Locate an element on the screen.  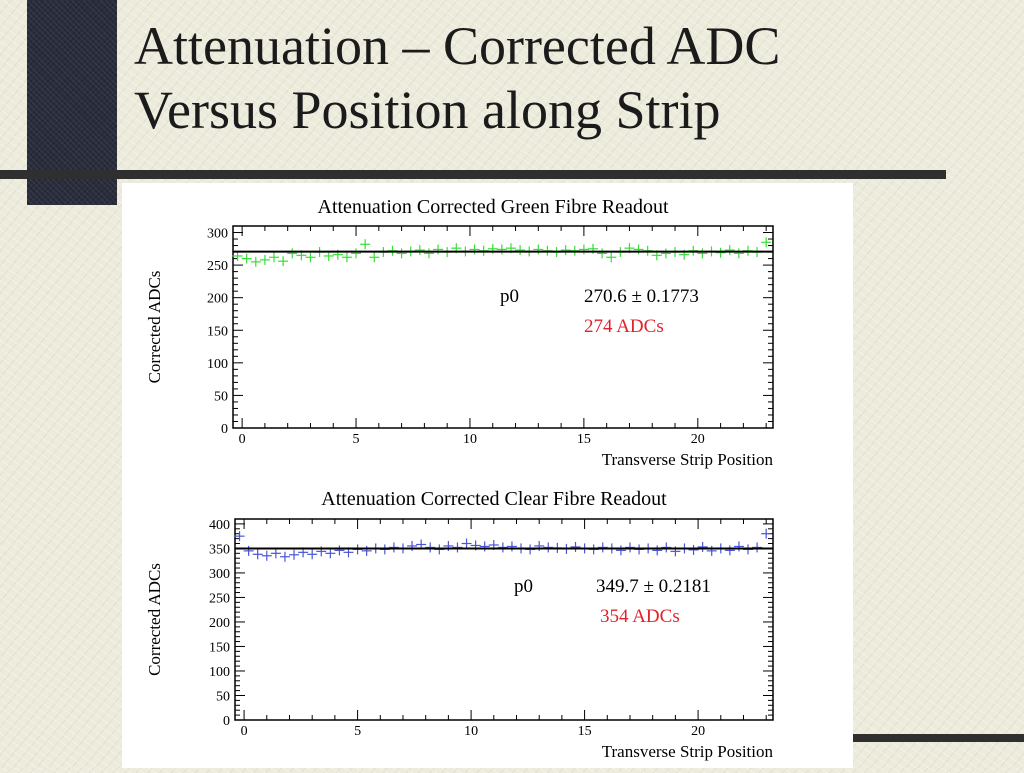
adc-annotation: 354 ADCs is located at coordinates (640, 616).